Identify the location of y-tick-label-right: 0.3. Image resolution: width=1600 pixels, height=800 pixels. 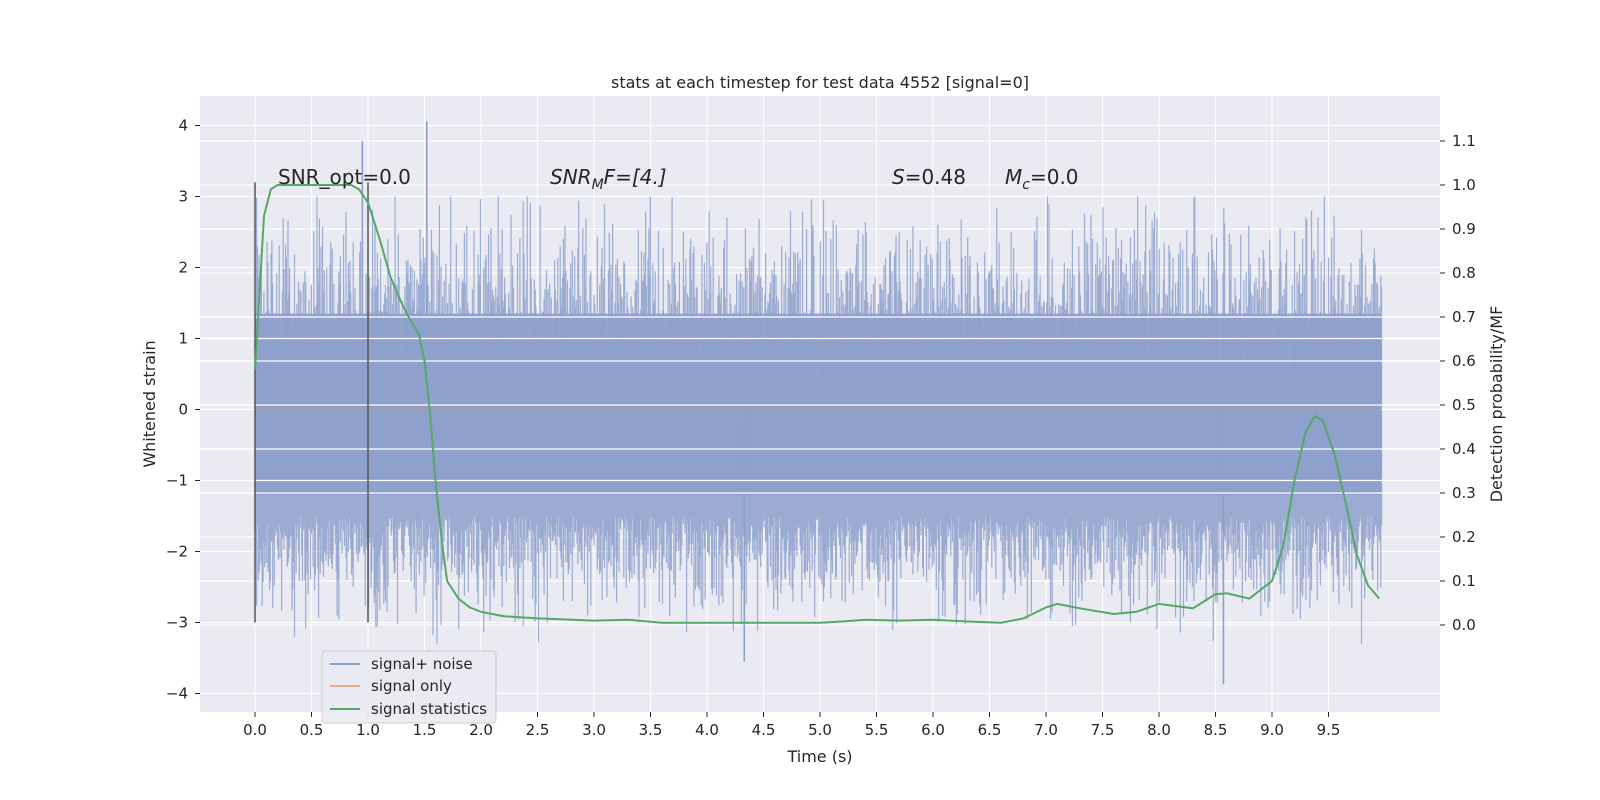
(1464, 493).